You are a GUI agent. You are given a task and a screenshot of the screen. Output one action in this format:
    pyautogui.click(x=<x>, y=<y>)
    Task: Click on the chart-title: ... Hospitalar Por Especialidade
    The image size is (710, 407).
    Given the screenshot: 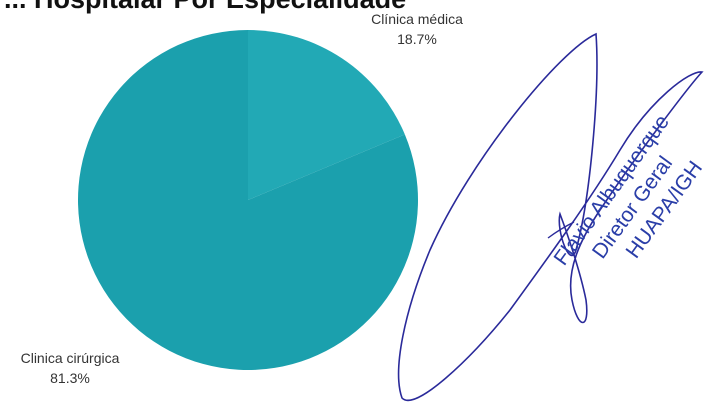 What is the action you would take?
    pyautogui.click(x=205, y=7)
    